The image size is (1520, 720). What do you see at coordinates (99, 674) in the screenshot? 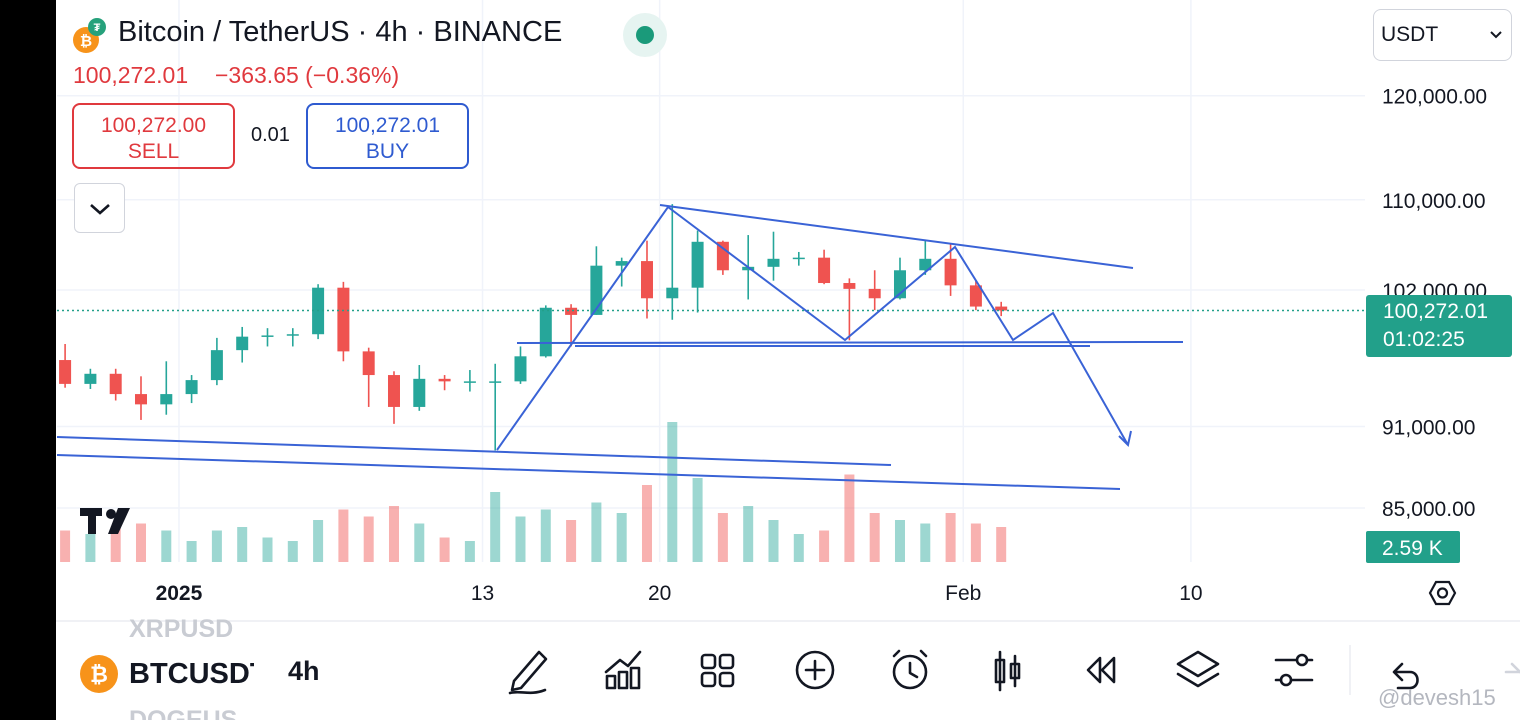
I see `btc-icon` at bounding box center [99, 674].